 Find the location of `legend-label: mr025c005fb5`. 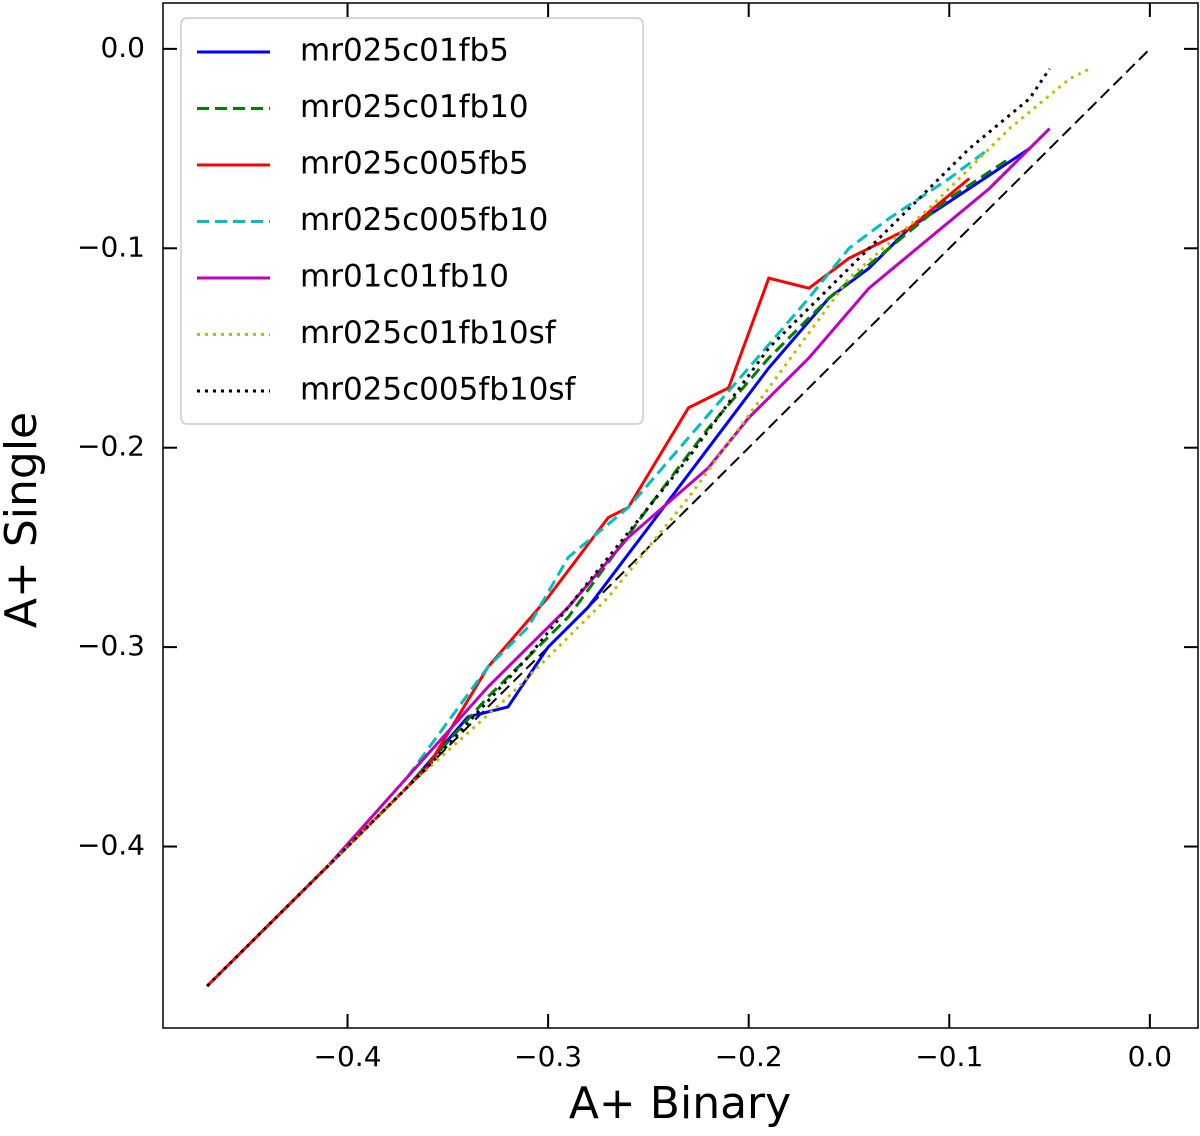

legend-label: mr025c005fb5 is located at coordinates (414, 164).